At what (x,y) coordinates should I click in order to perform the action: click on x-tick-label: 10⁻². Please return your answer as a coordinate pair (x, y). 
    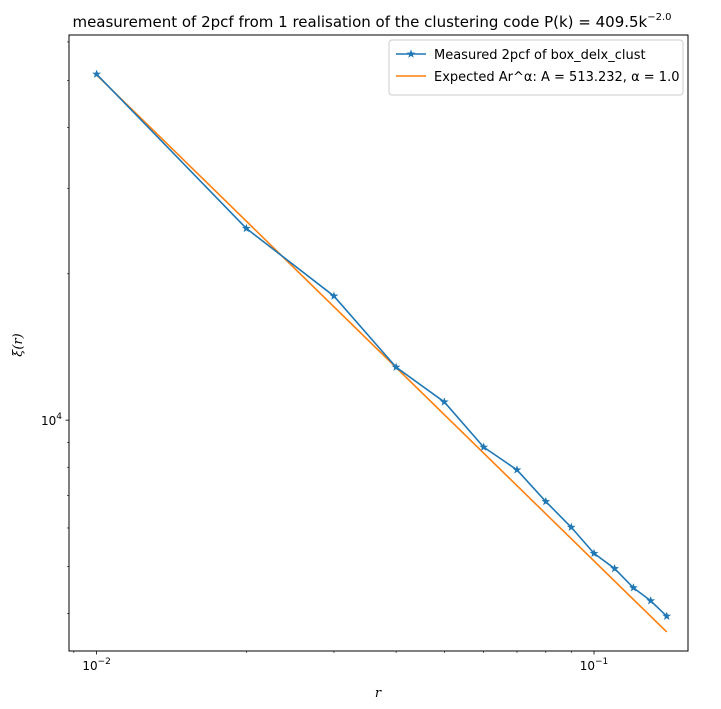
    Looking at the image, I should click on (96, 665).